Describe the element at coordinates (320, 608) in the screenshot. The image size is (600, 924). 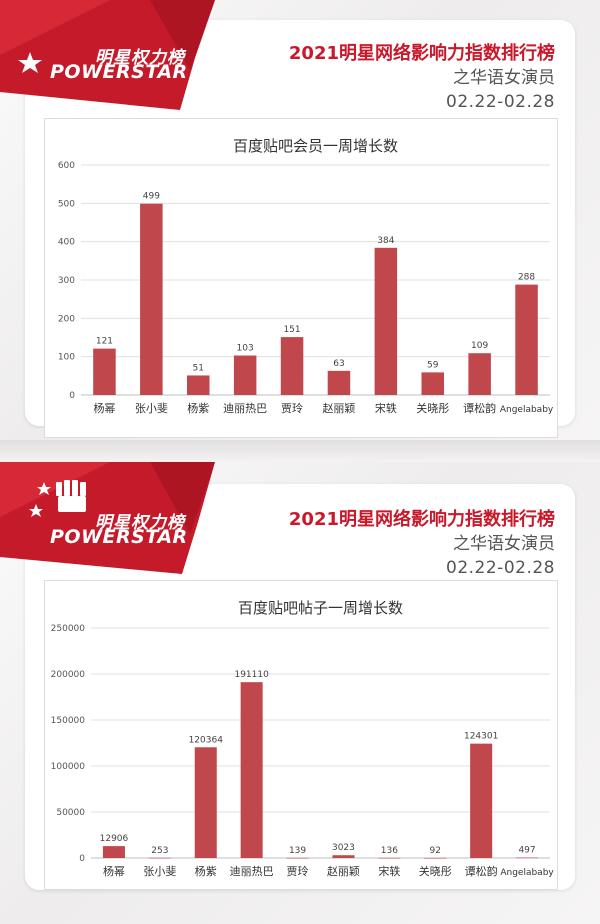
I see `chart-title: 百度贴吧帖子一周增长数` at that location.